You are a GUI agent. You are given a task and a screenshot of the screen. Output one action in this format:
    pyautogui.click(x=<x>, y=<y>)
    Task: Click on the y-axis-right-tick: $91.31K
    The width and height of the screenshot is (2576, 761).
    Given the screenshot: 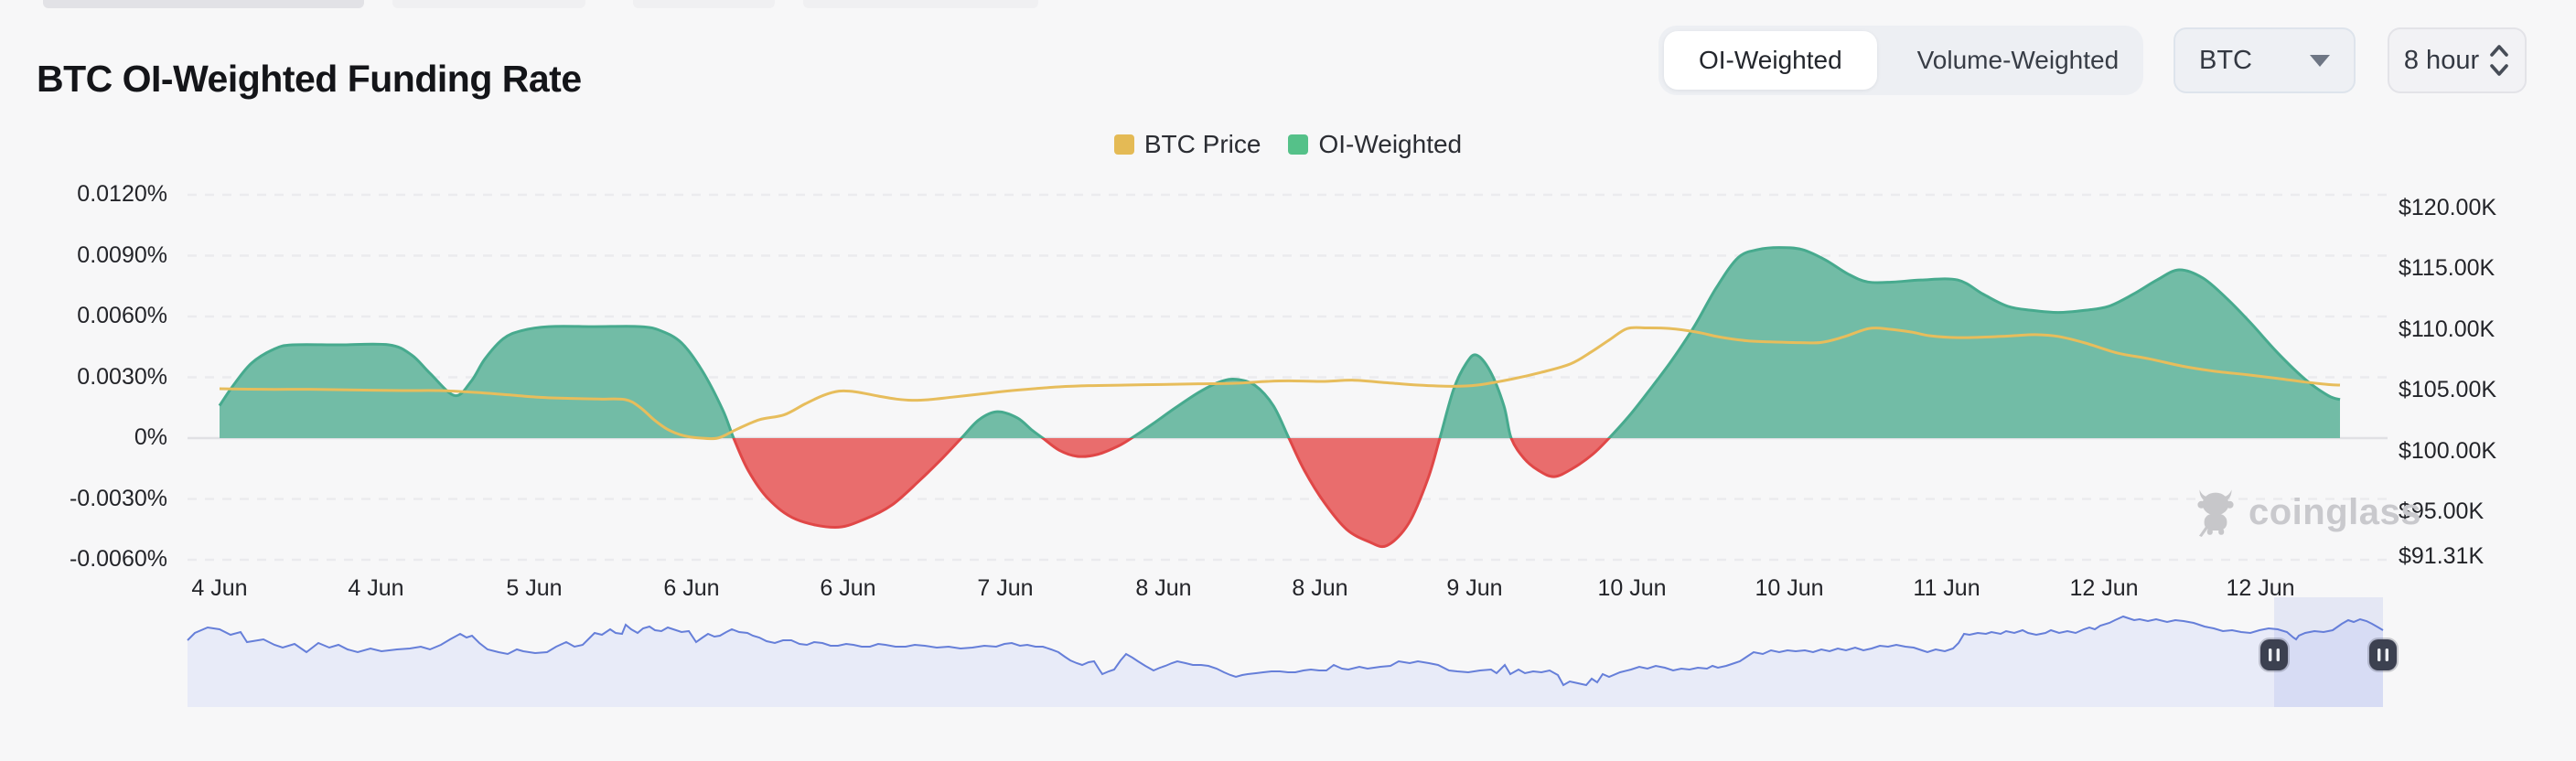 What is the action you would take?
    pyautogui.click(x=2442, y=556)
    